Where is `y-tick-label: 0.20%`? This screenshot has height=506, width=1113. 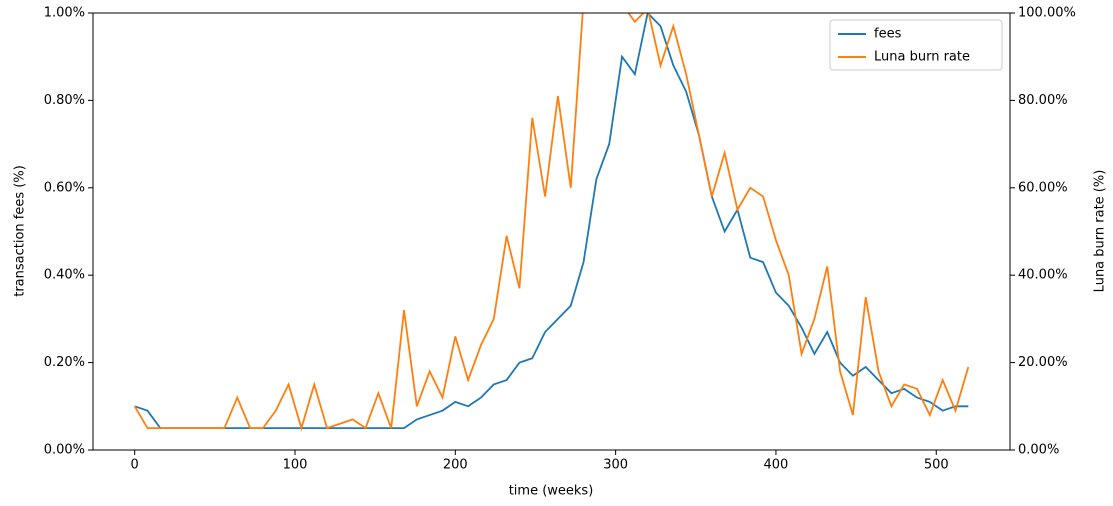 y-tick-label: 0.20% is located at coordinates (64, 362).